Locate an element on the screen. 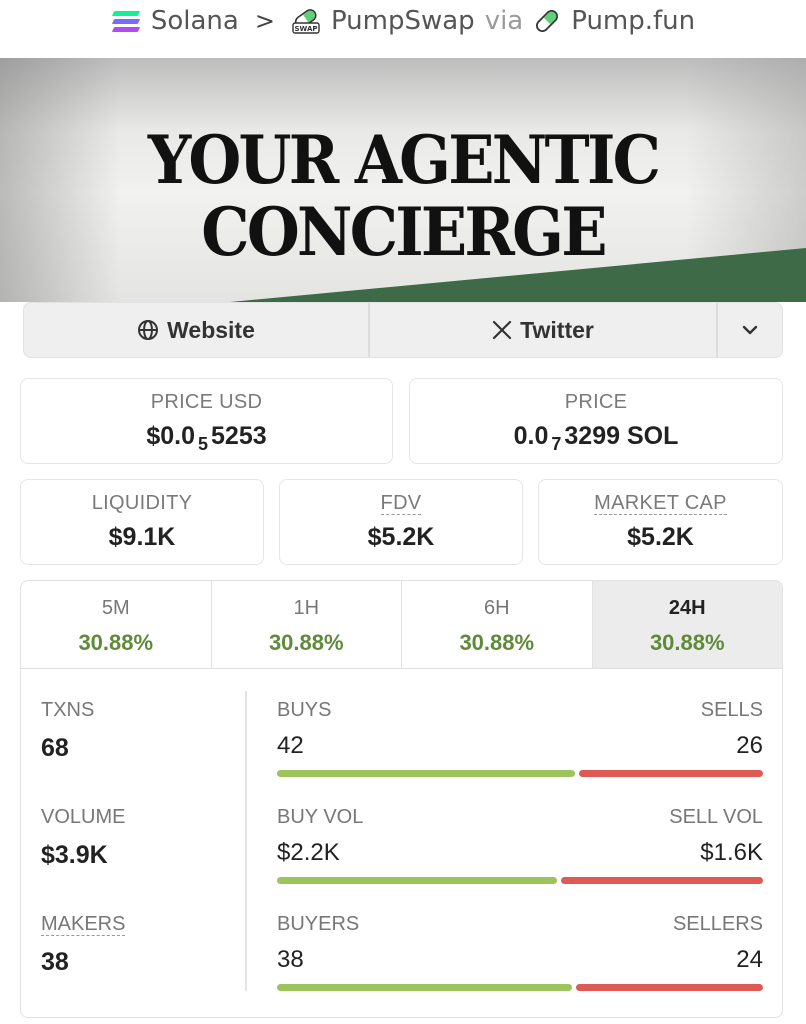  price-native-prefix: 0.0 is located at coordinates (531, 436).